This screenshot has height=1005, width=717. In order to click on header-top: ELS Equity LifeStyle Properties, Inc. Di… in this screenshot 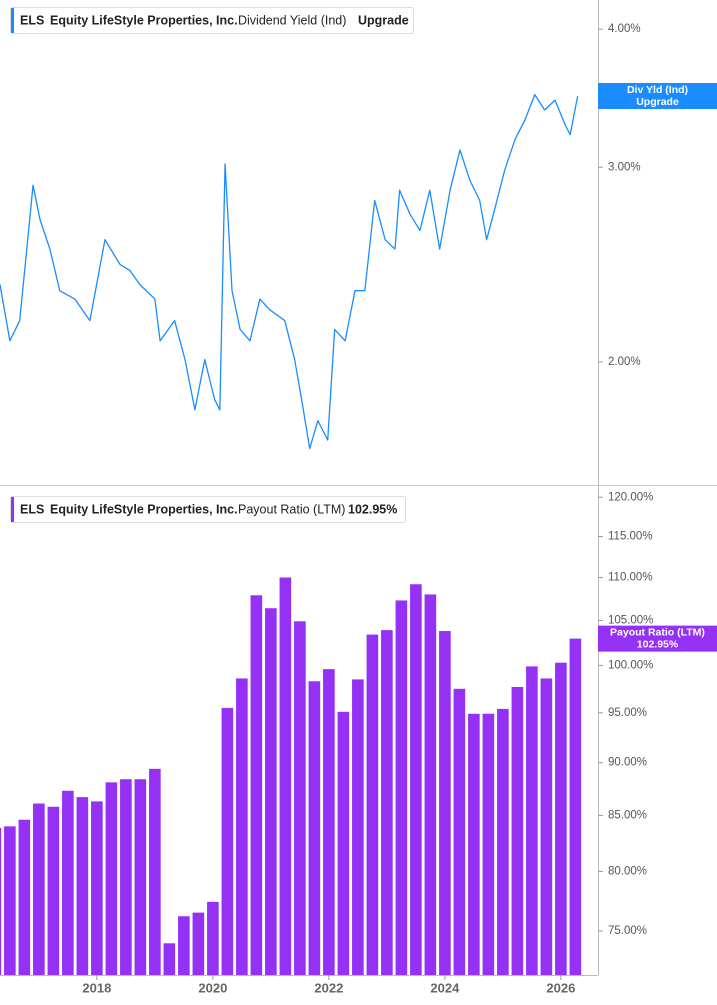, I will do `click(212, 20)`.